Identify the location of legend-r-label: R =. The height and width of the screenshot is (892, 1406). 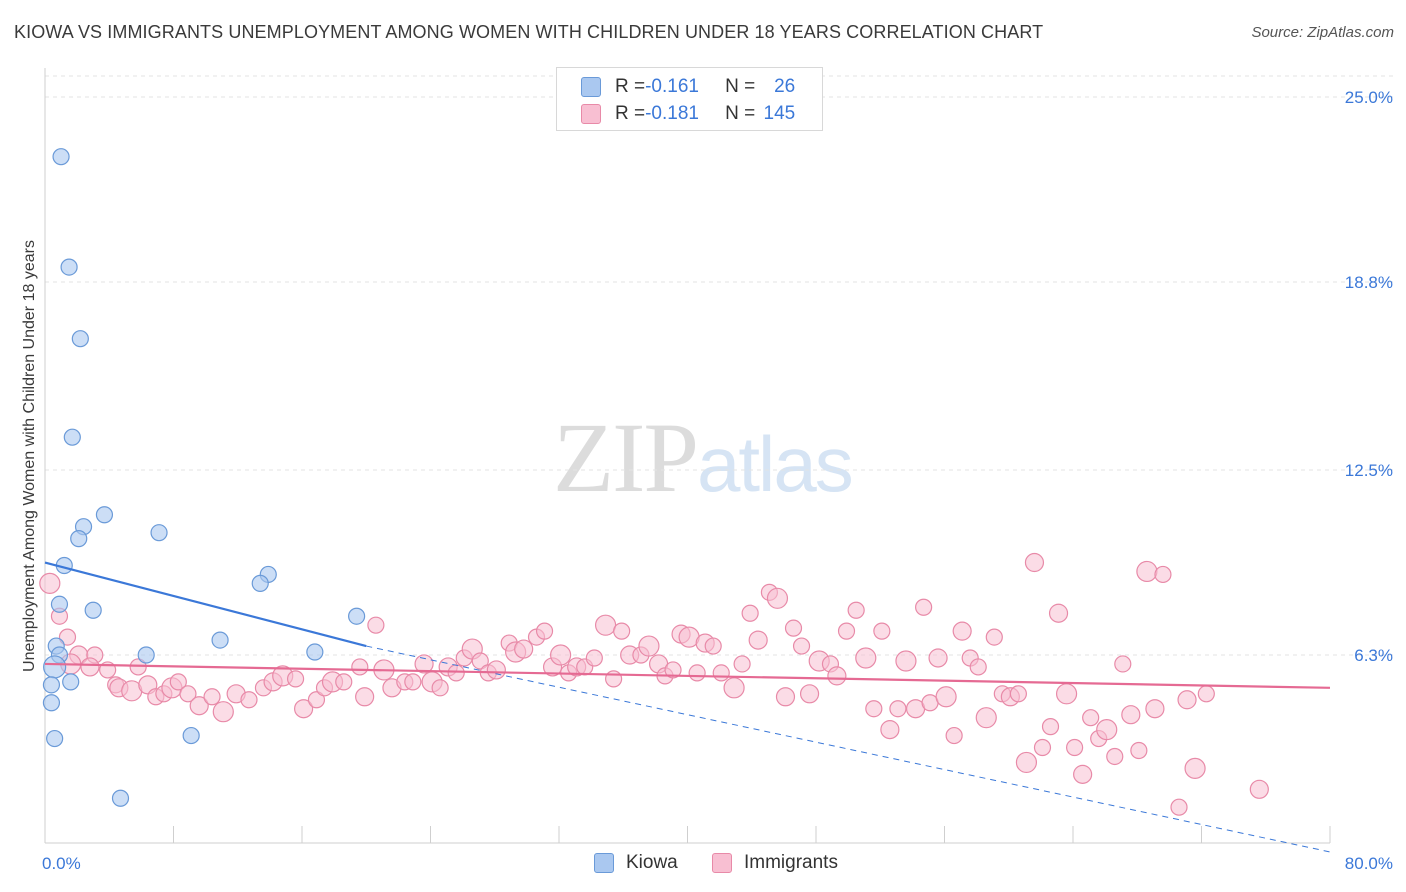
(630, 113).